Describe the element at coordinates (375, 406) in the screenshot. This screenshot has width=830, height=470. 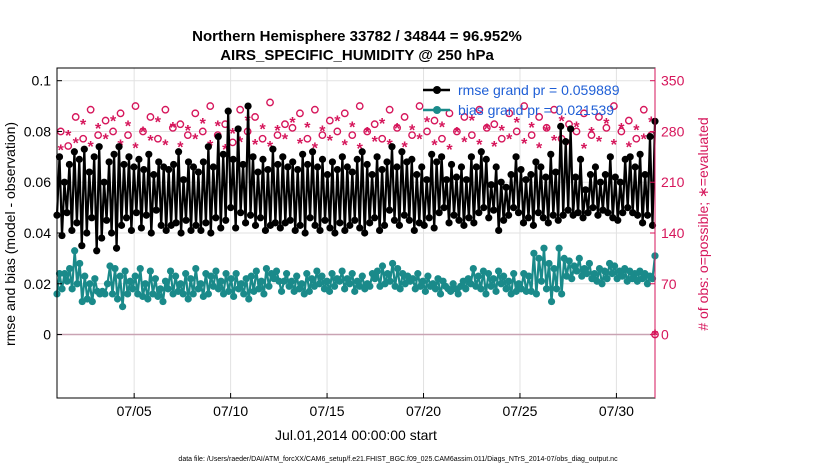
I see `x-axis: 07/05 07/10 07/15 07/20 07/25 07/30` at that location.